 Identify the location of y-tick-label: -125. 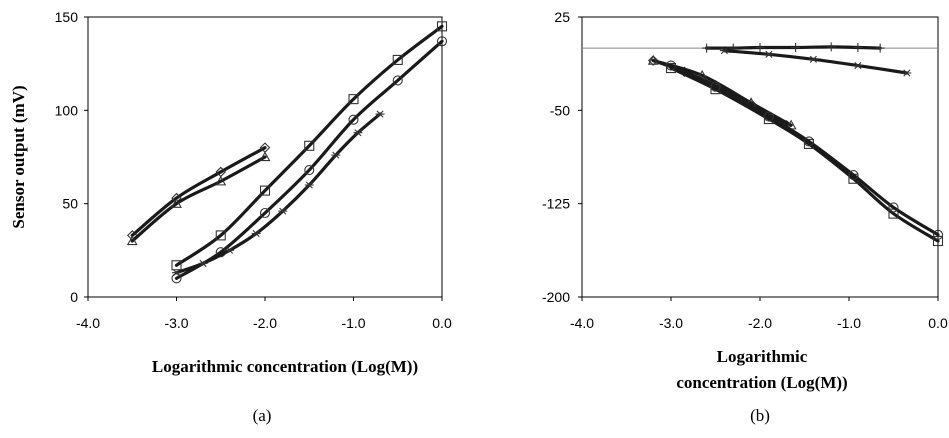
(556, 204).